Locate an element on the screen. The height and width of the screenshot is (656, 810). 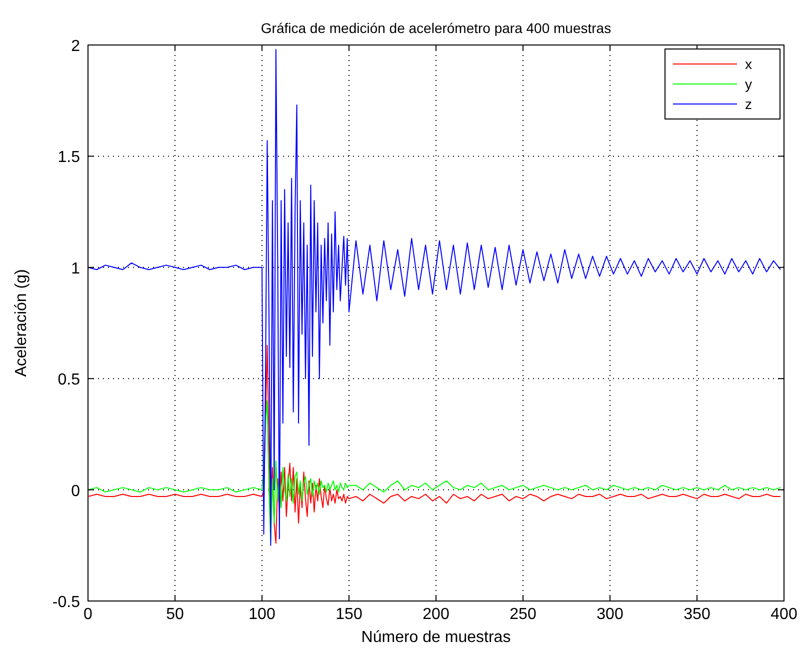
x-tick-label: 0 is located at coordinates (88, 614).